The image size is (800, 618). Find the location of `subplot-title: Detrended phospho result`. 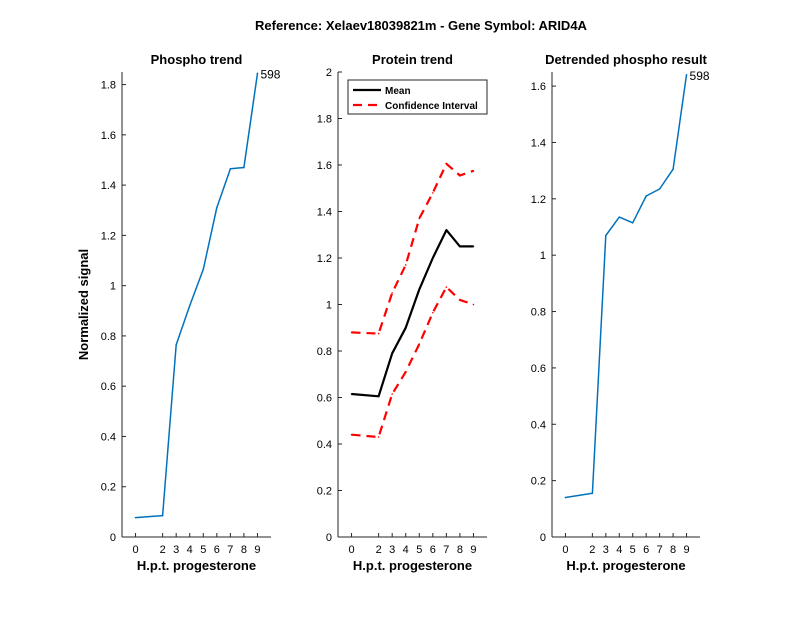

subplot-title: Detrended phospho result is located at coordinates (626, 59).